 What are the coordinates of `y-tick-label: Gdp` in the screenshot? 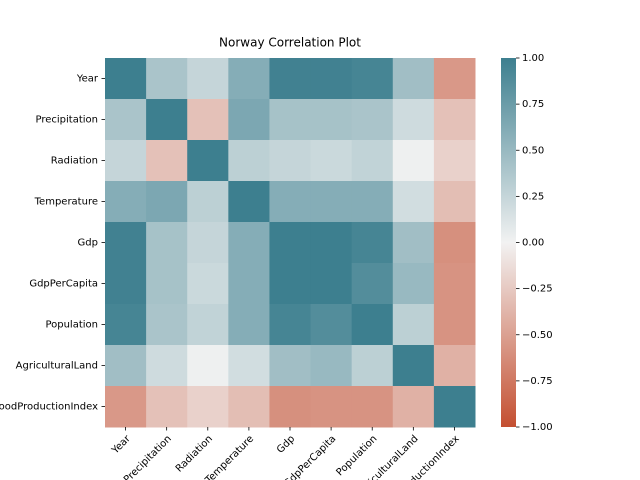 It's located at (88, 243).